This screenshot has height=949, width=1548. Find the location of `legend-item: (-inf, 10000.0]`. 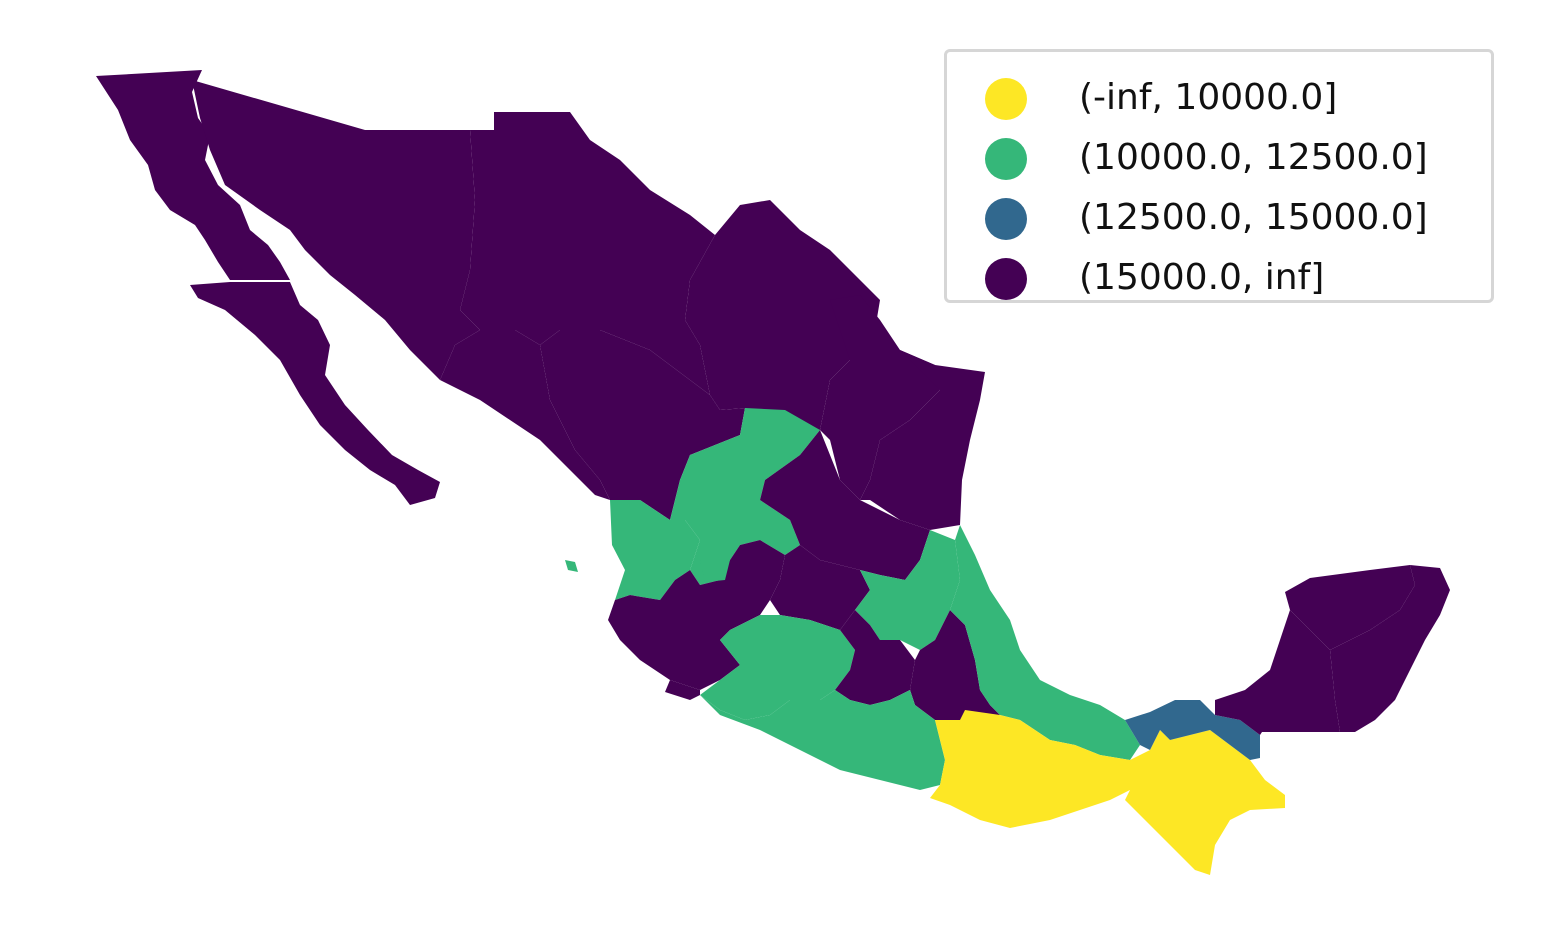

legend-item: (-inf, 10000.0] is located at coordinates (1219, 96).